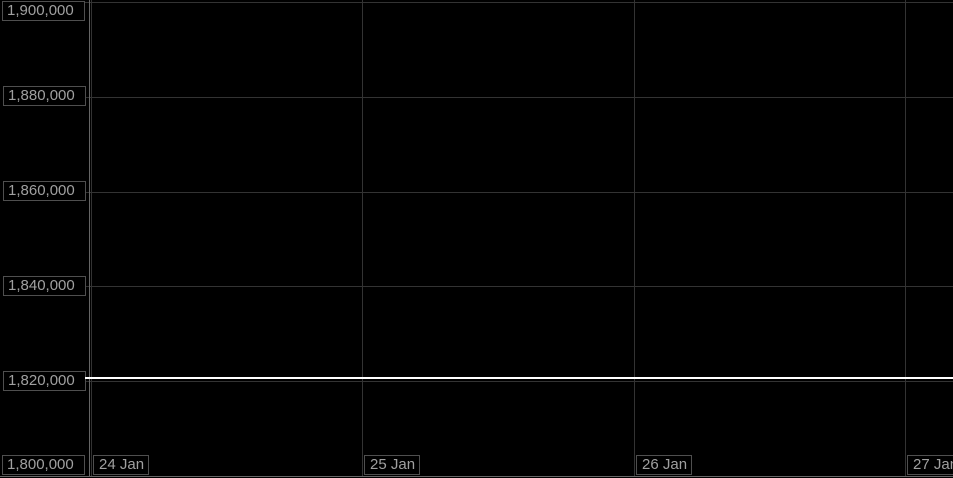  Describe the element at coordinates (930, 465) in the screenshot. I see `x-axis-label: 27 Jan` at that location.